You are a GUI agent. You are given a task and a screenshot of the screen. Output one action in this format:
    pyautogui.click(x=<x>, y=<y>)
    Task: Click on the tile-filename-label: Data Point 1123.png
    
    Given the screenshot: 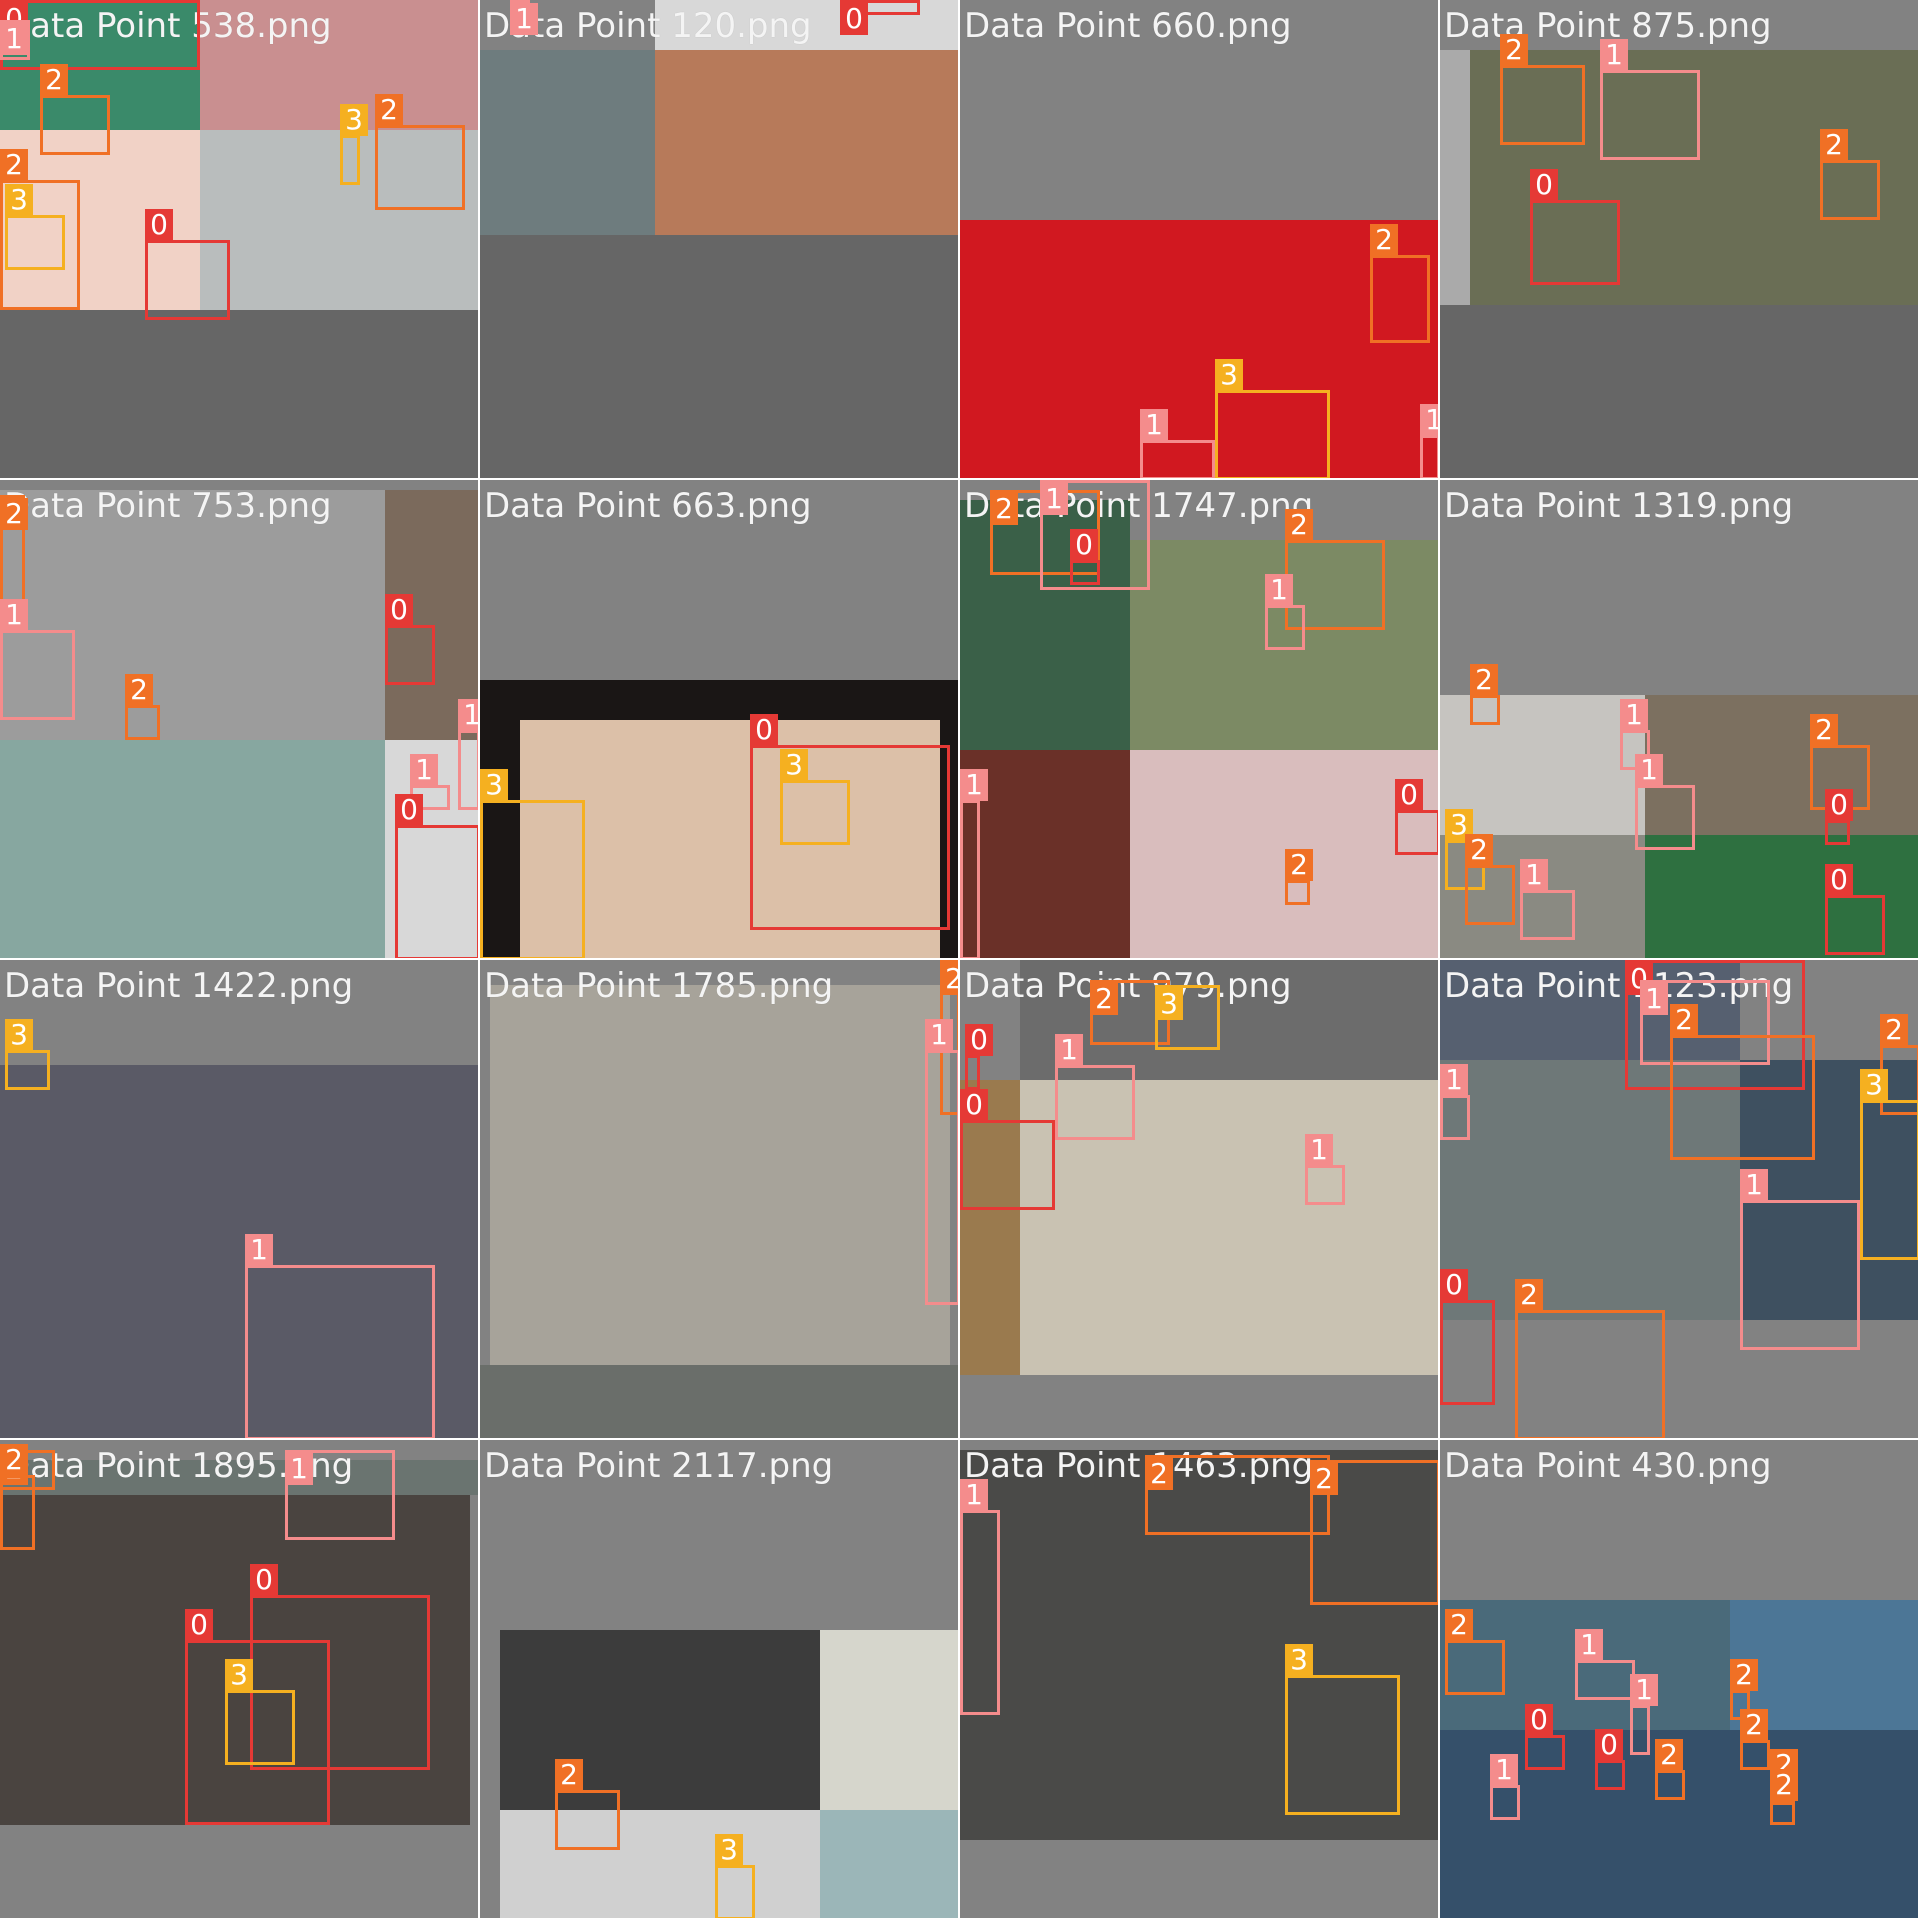 What is the action you would take?
    pyautogui.click(x=1619, y=986)
    